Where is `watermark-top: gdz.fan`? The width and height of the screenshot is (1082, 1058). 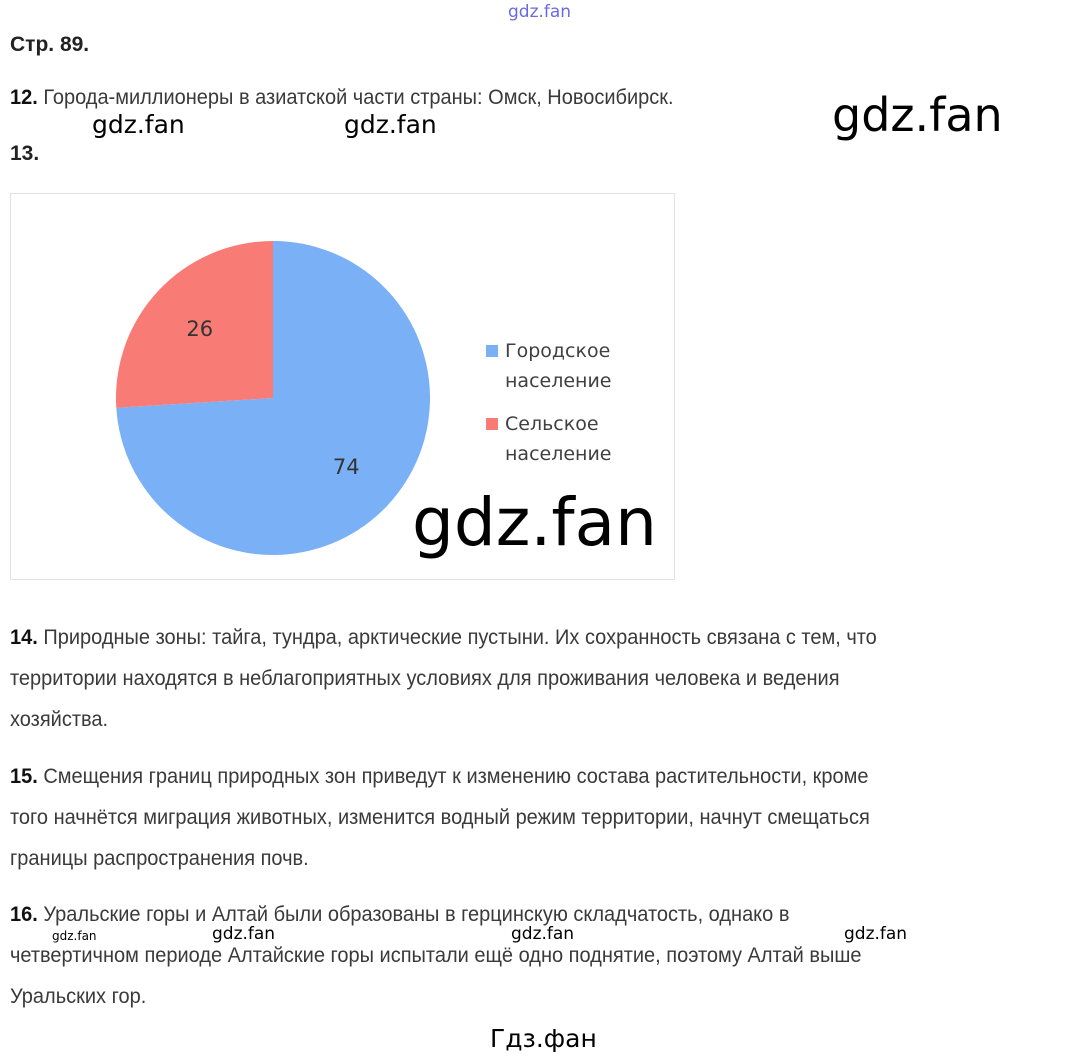 watermark-top: gdz.fan is located at coordinates (540, 12).